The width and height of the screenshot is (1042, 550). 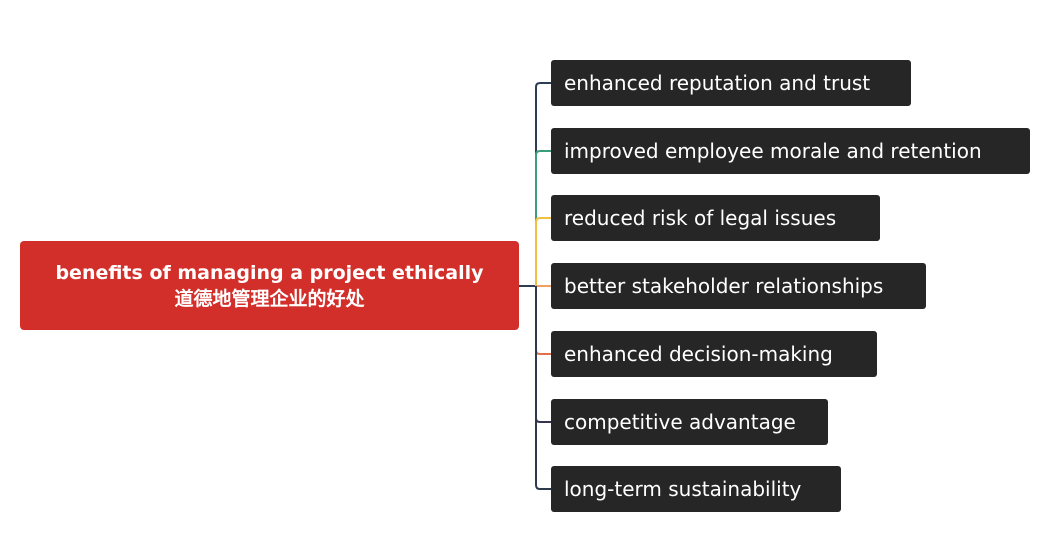 I want to click on connector-decision-making, so click(x=543, y=320).